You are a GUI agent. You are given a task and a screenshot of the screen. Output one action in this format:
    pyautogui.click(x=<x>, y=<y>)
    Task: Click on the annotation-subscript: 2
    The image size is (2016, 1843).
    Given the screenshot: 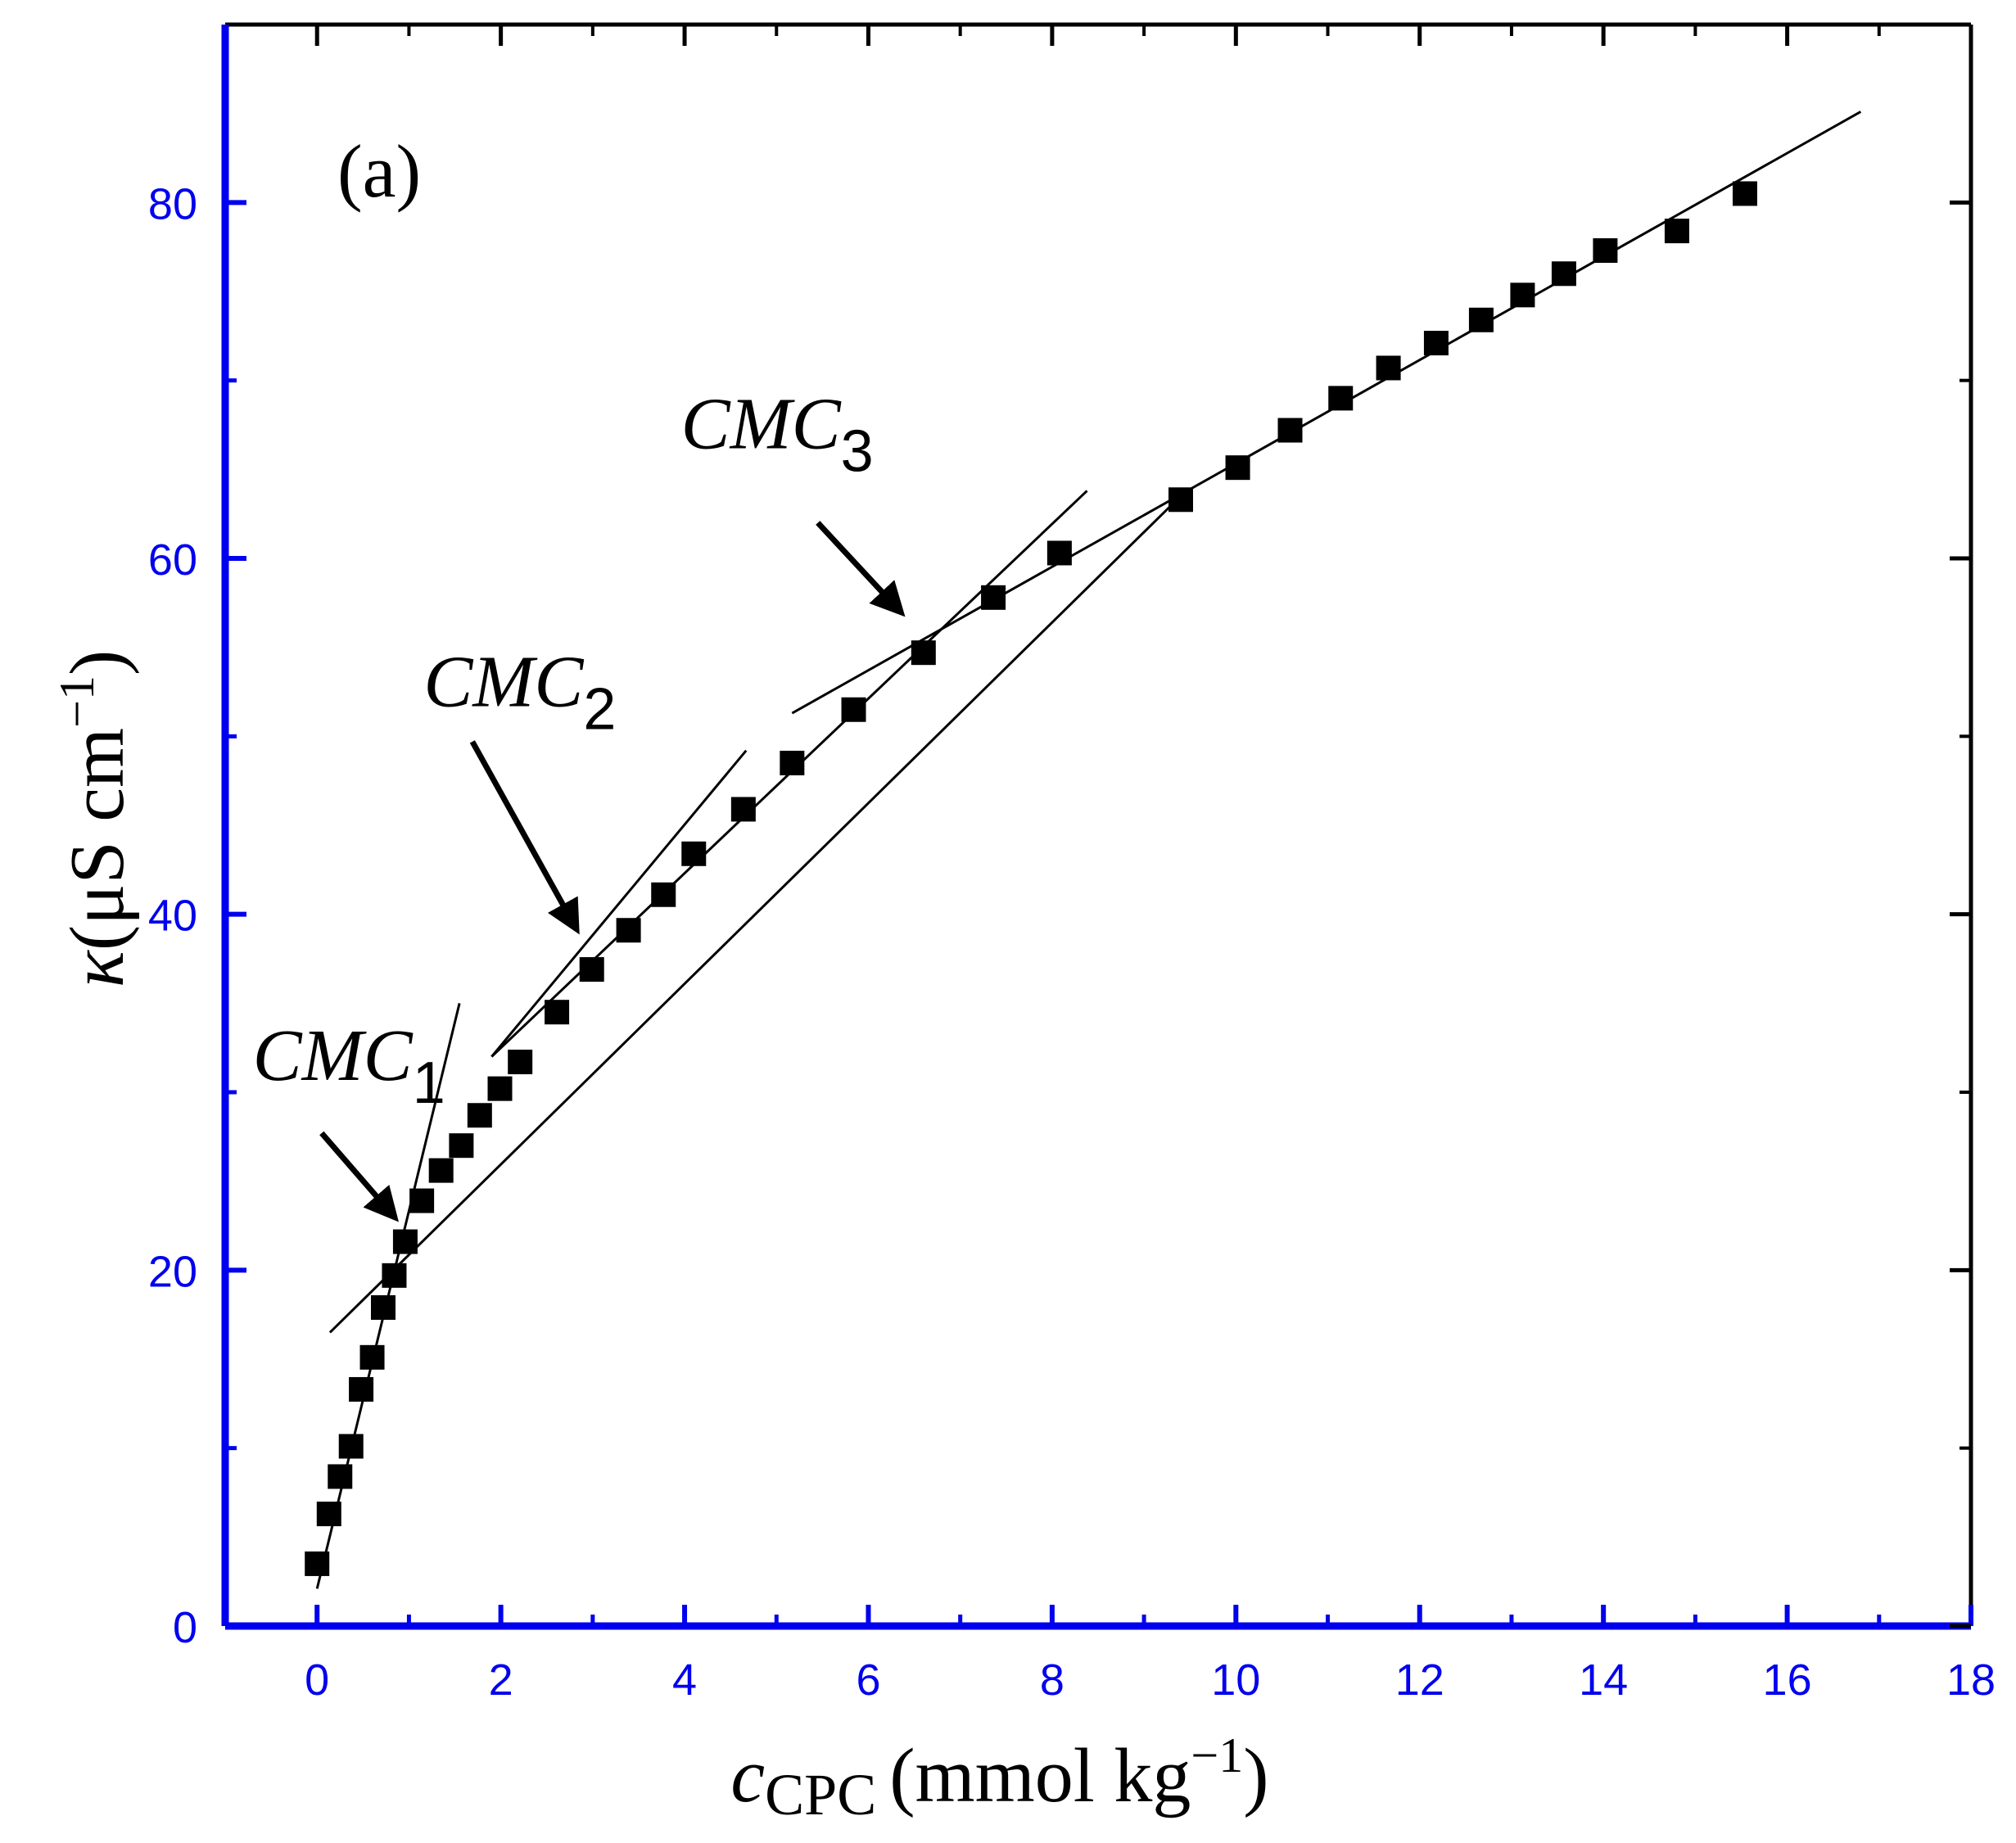 What is the action you would take?
    pyautogui.click(x=600, y=709)
    